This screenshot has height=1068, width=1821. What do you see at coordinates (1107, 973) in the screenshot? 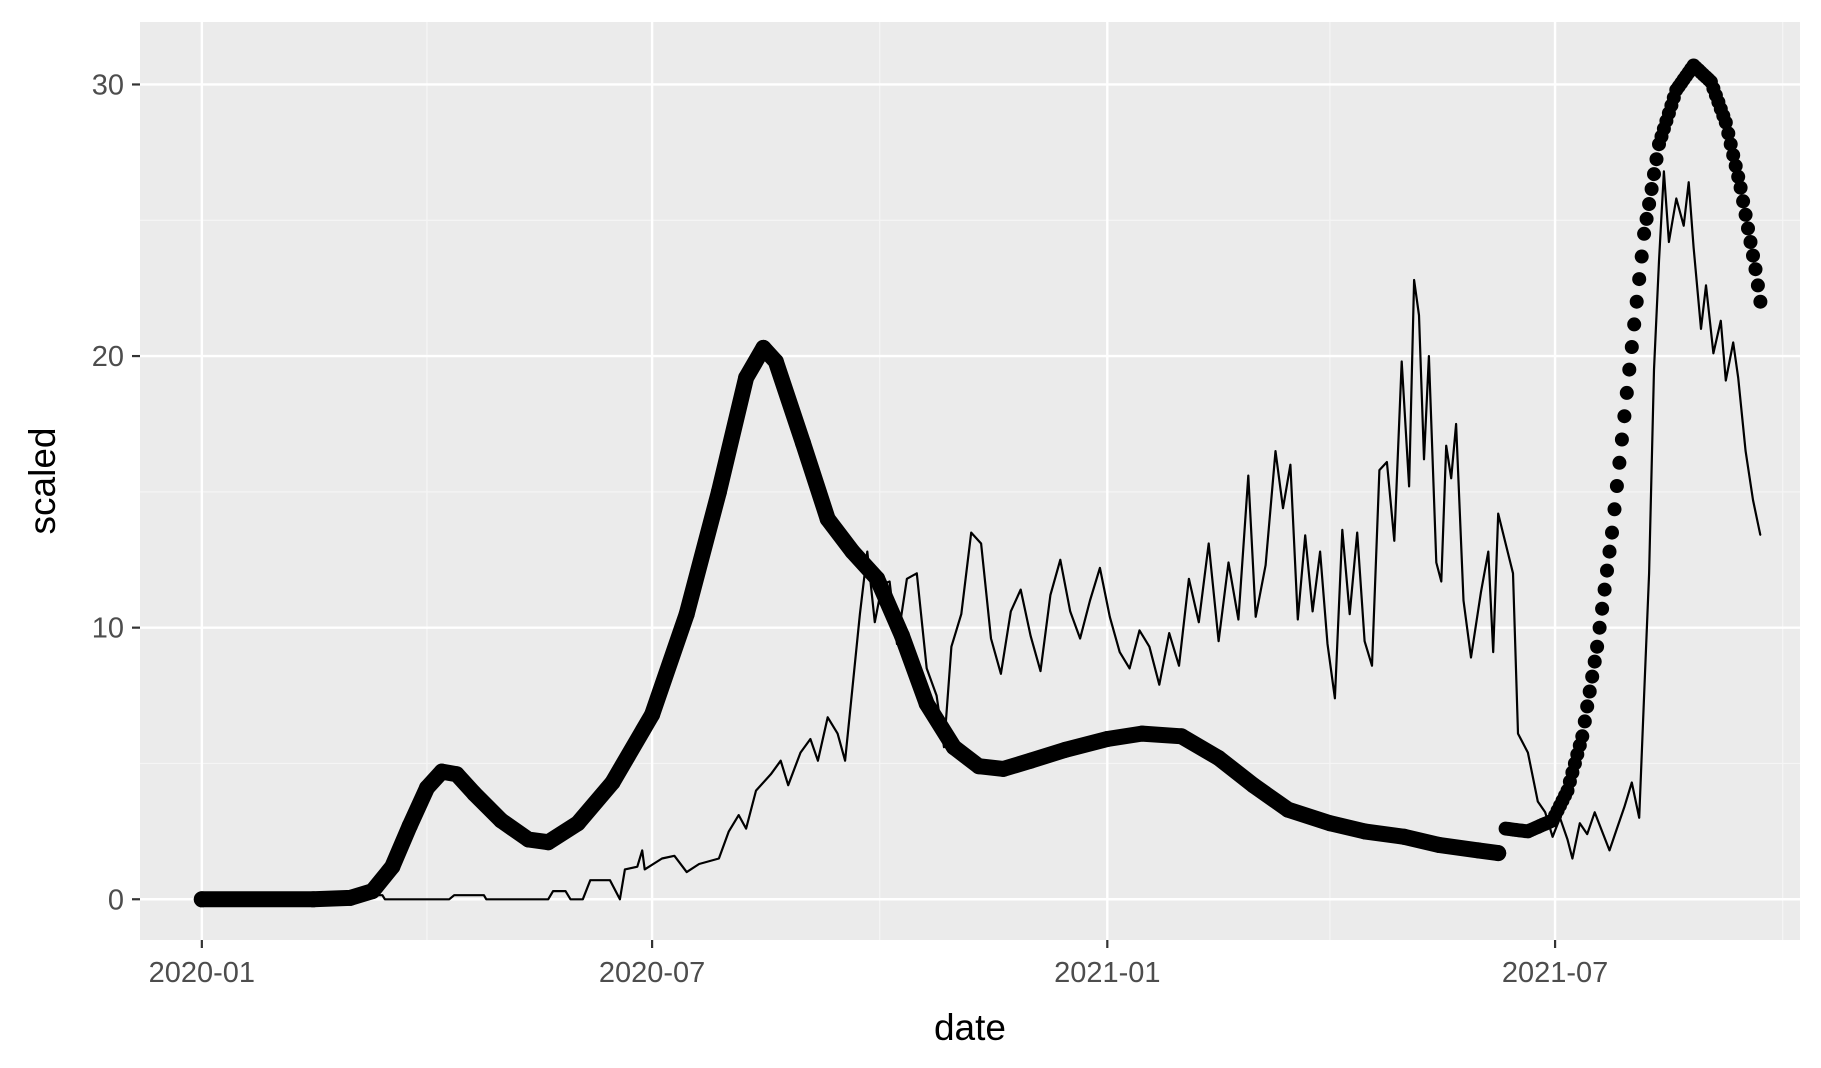
I see `x-tick-label: 2021-01` at bounding box center [1107, 973].